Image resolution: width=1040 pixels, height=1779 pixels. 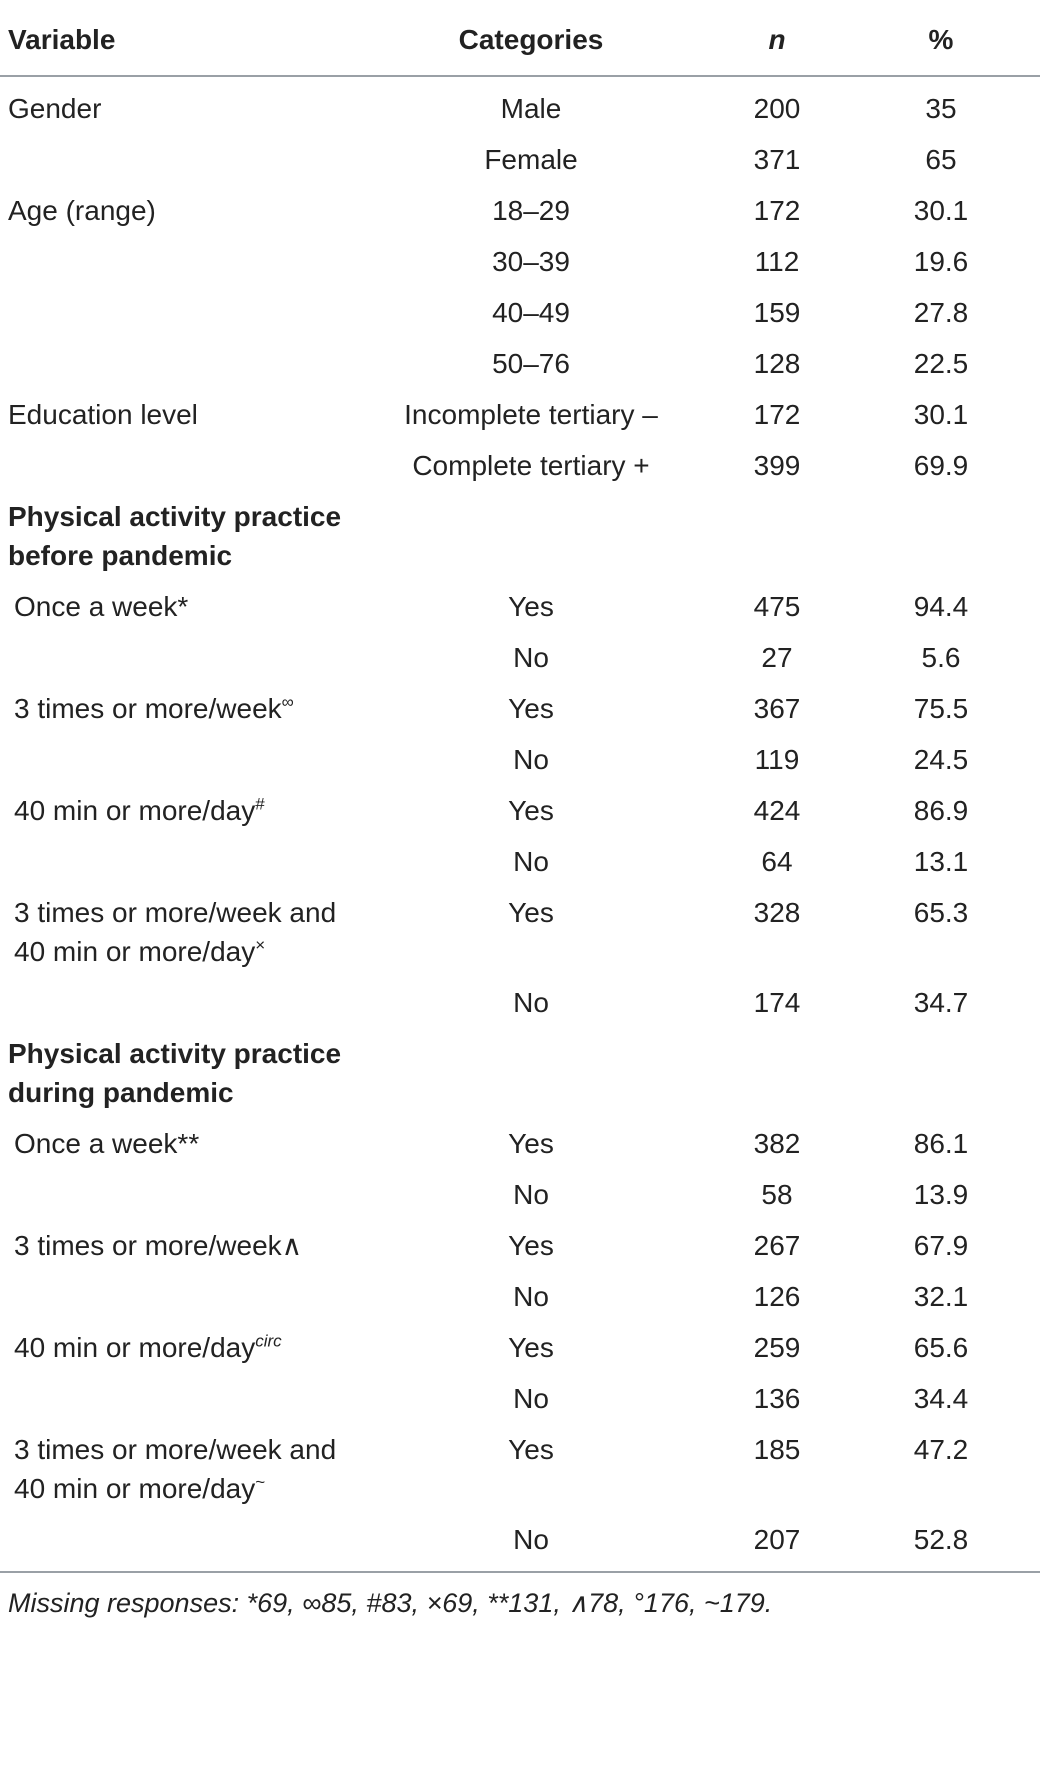 What do you see at coordinates (531, 1245) in the screenshot?
I see `cell-category: Yes` at bounding box center [531, 1245].